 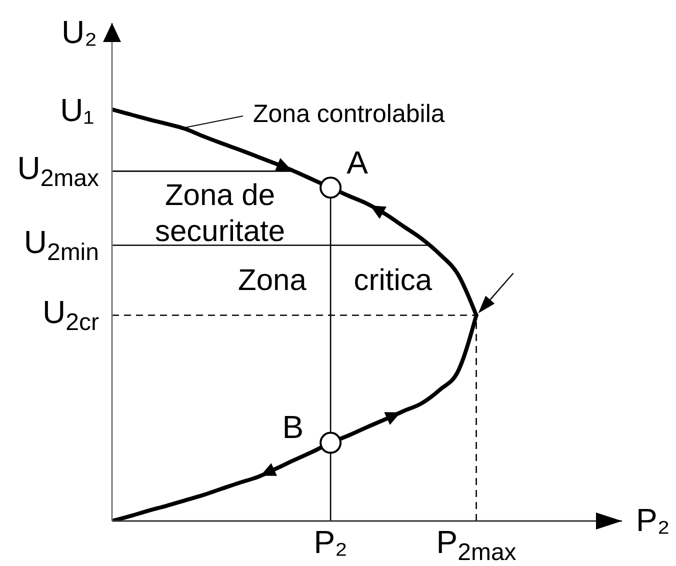 What do you see at coordinates (58, 171) in the screenshot?
I see `ref-line-label: U$_{2max}$` at bounding box center [58, 171].